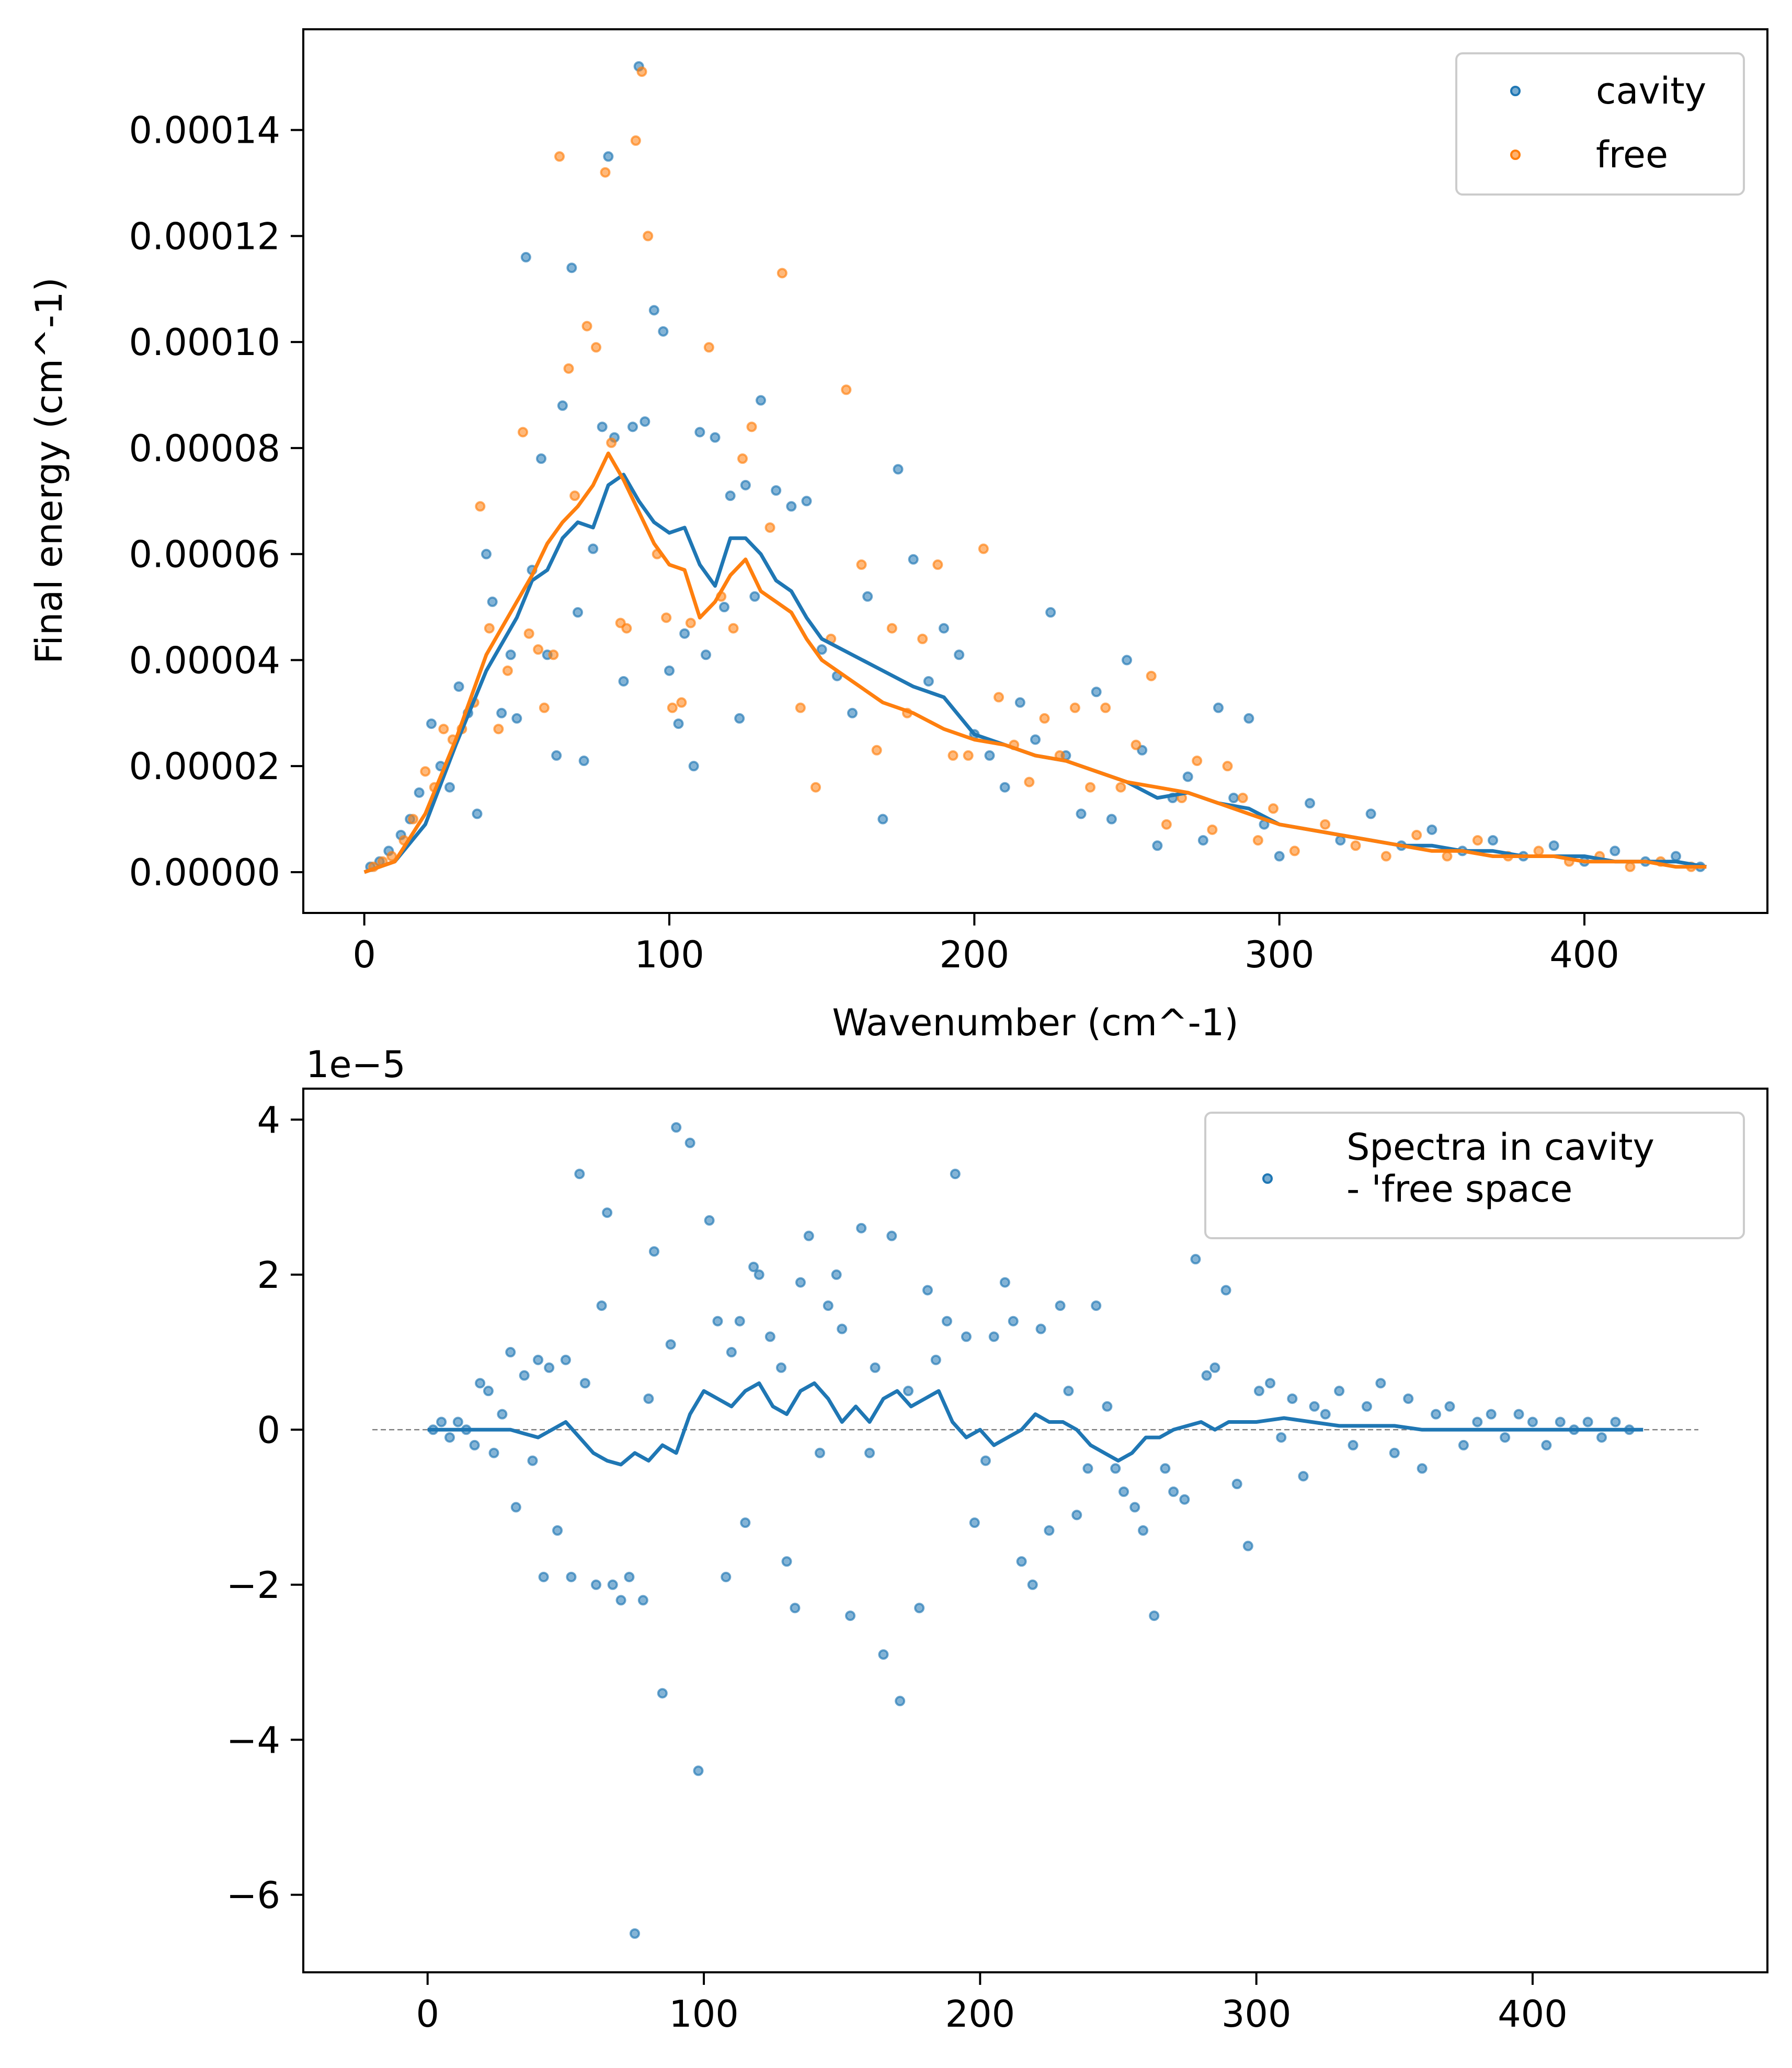  What do you see at coordinates (205, 130) in the screenshot?
I see `y-tick-label: 0.00014` at bounding box center [205, 130].